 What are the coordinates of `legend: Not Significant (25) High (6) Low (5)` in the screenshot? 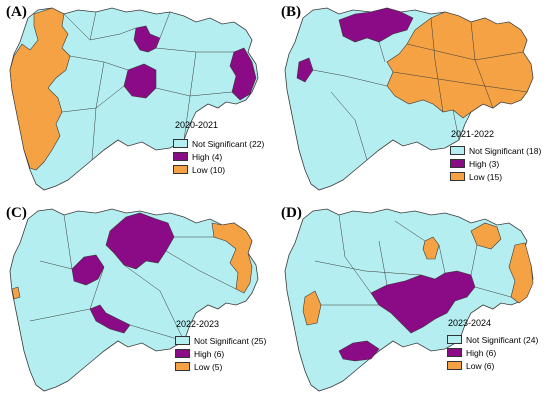 It's located at (220, 353).